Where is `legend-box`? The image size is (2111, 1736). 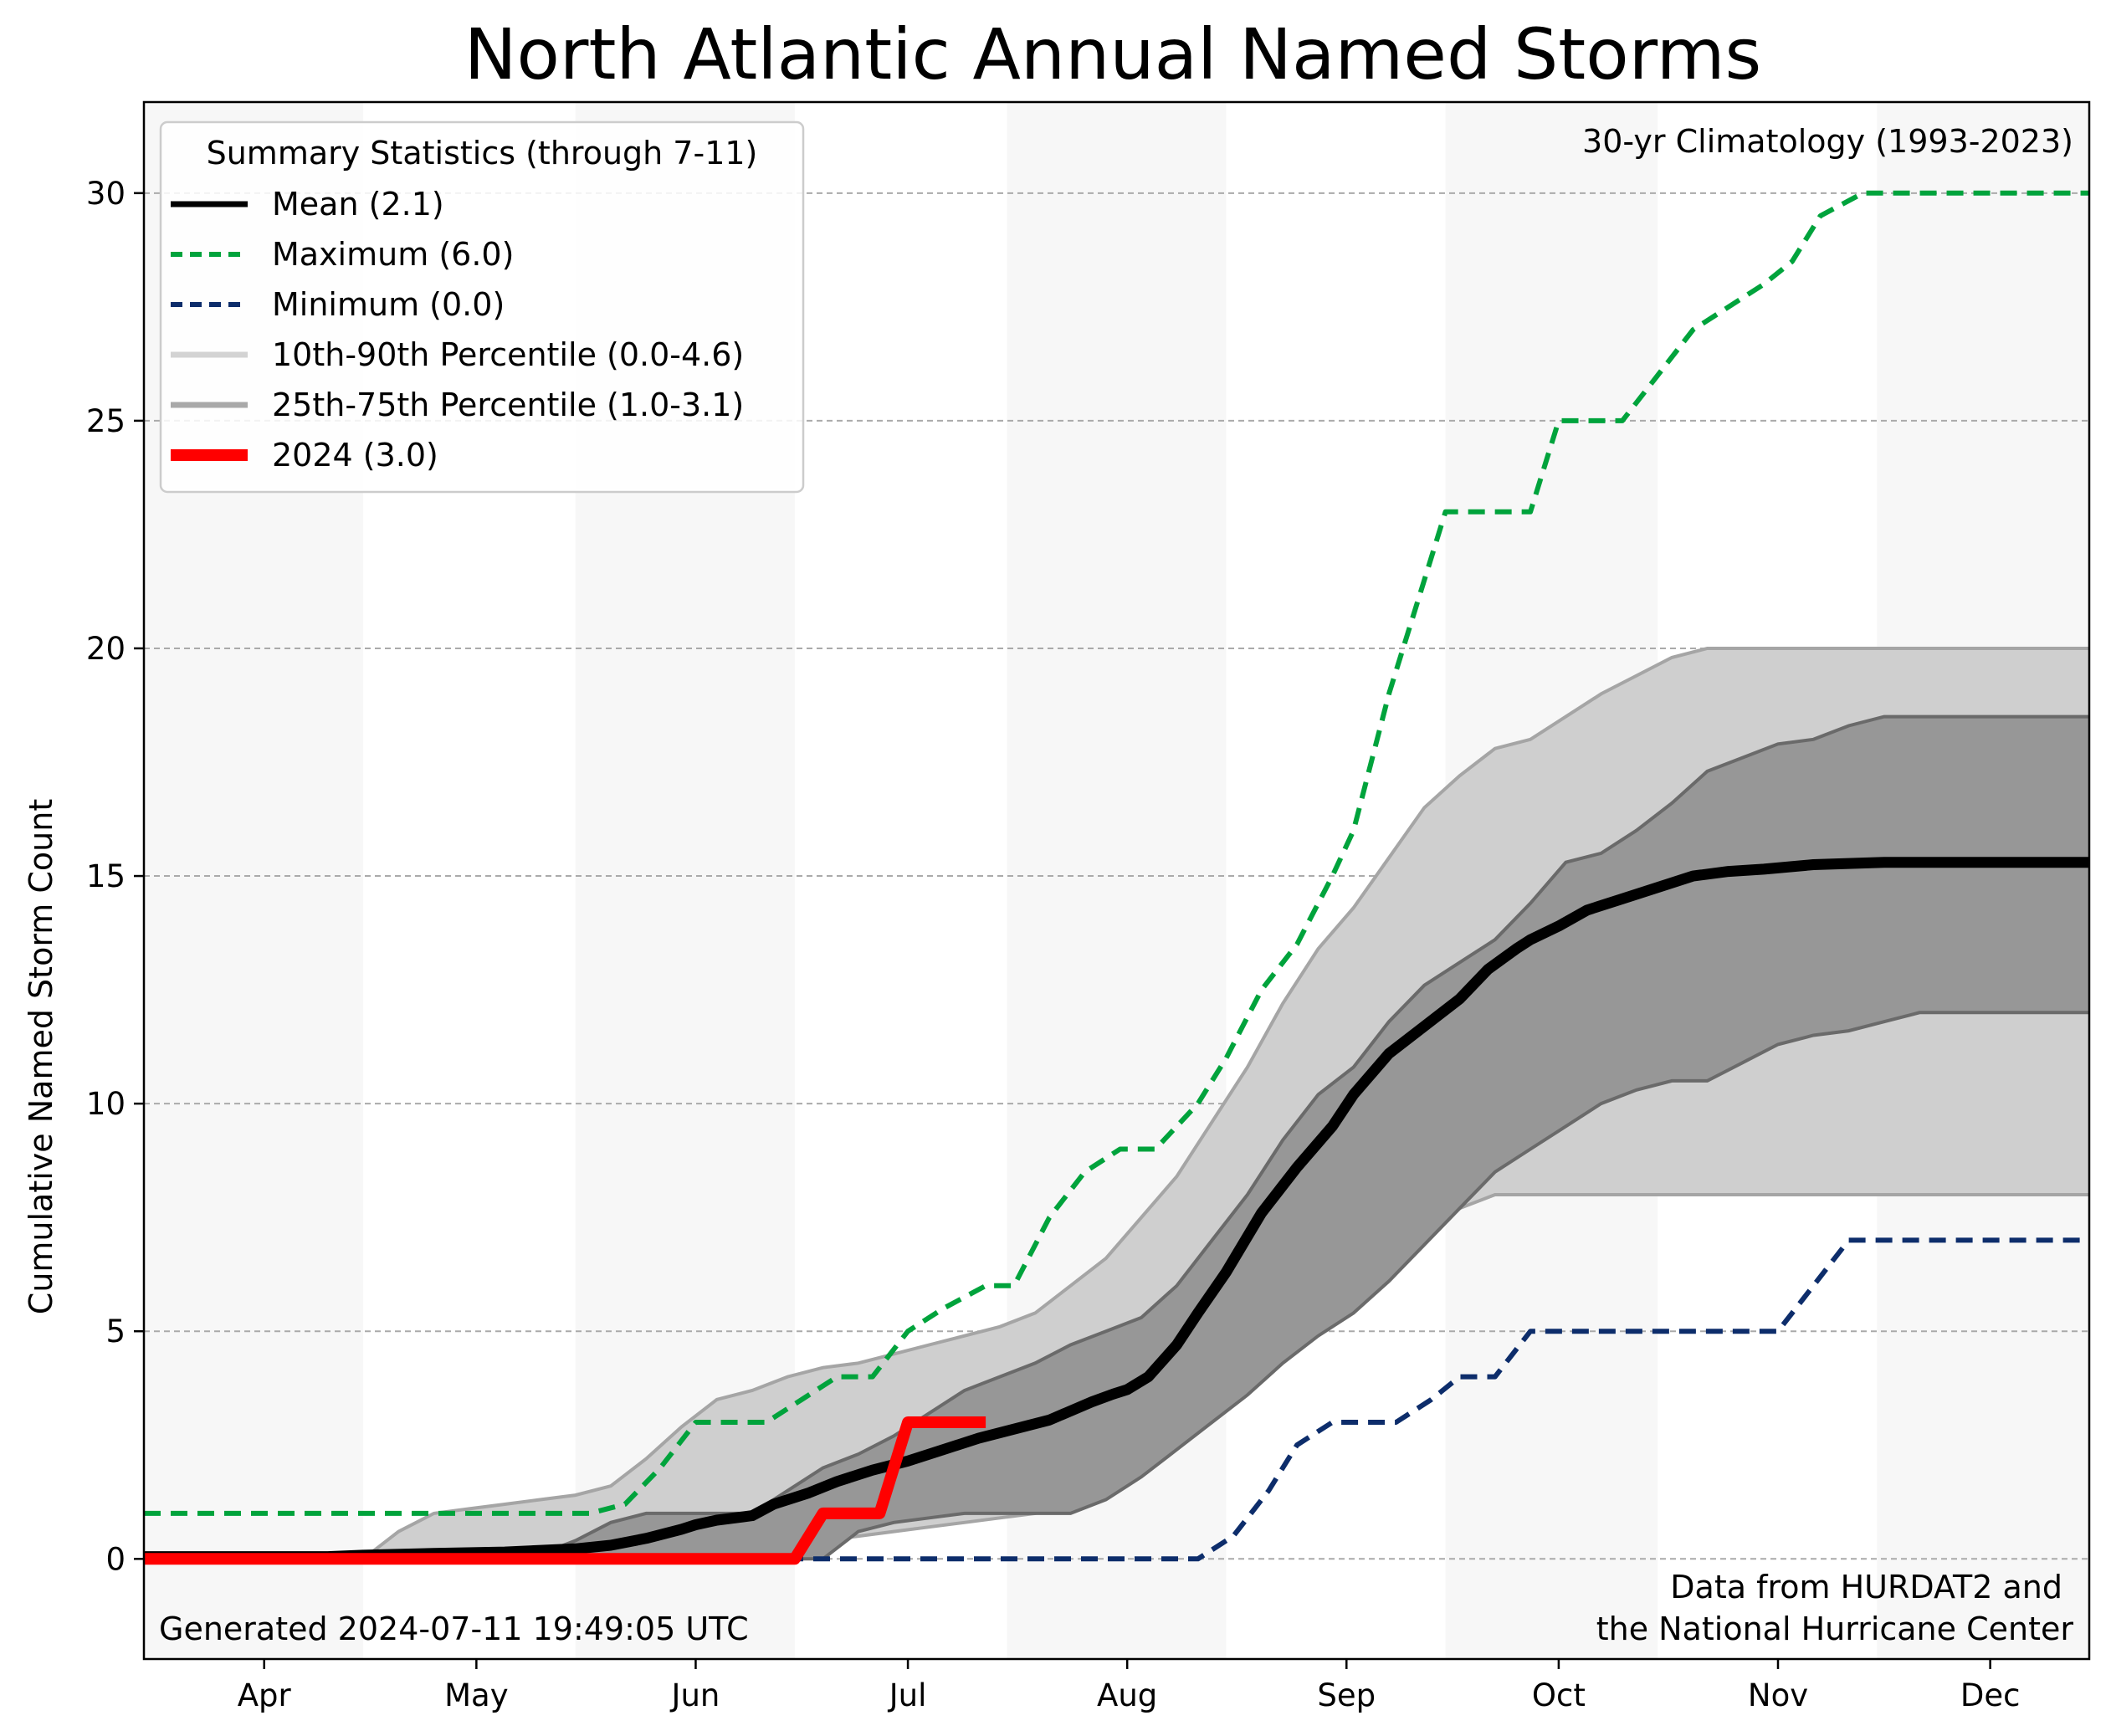 legend-box is located at coordinates (482, 307).